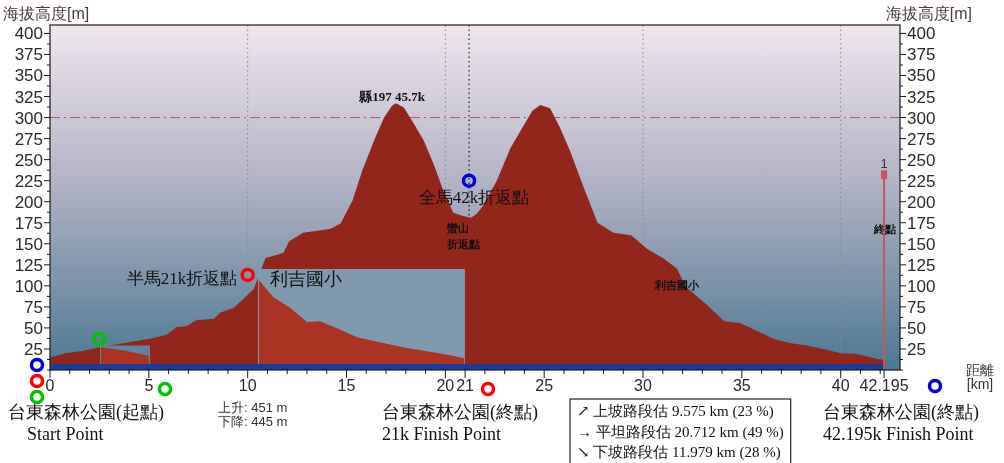  Describe the element at coordinates (544, 385) in the screenshot. I see `x-tick-label: 25` at that location.